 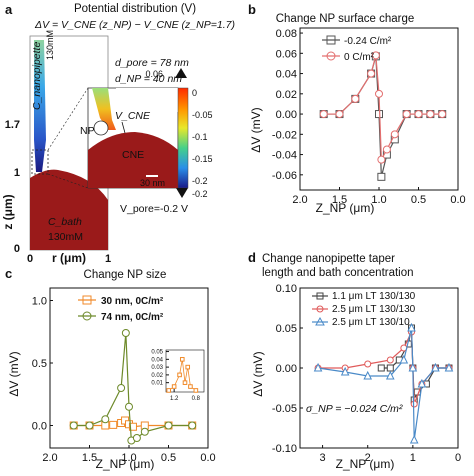 What do you see at coordinates (132, 317) in the screenshot?
I see `legend-c-1: 74 nm, 0C/m²` at bounding box center [132, 317].